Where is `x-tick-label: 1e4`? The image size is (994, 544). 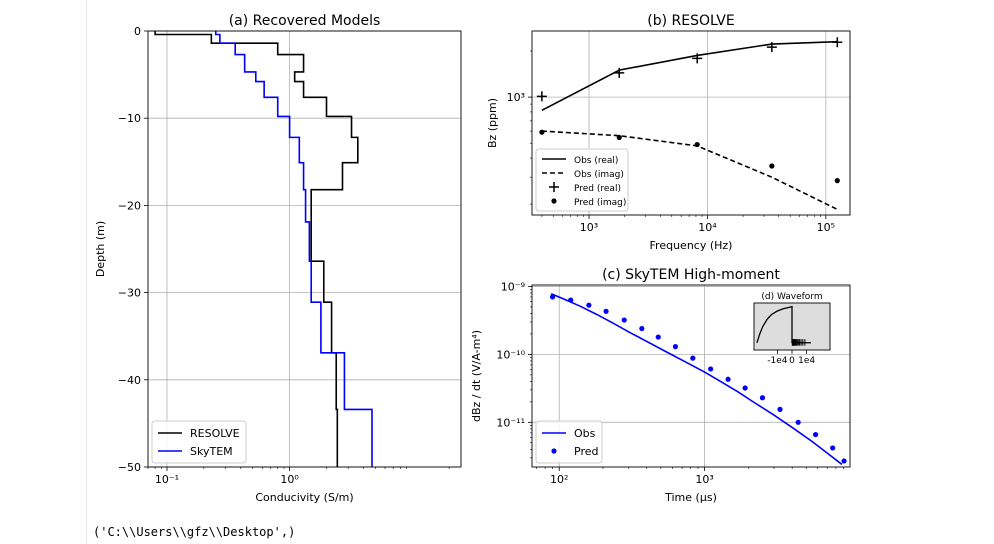 x-tick-label: 1e4 is located at coordinates (806, 361).